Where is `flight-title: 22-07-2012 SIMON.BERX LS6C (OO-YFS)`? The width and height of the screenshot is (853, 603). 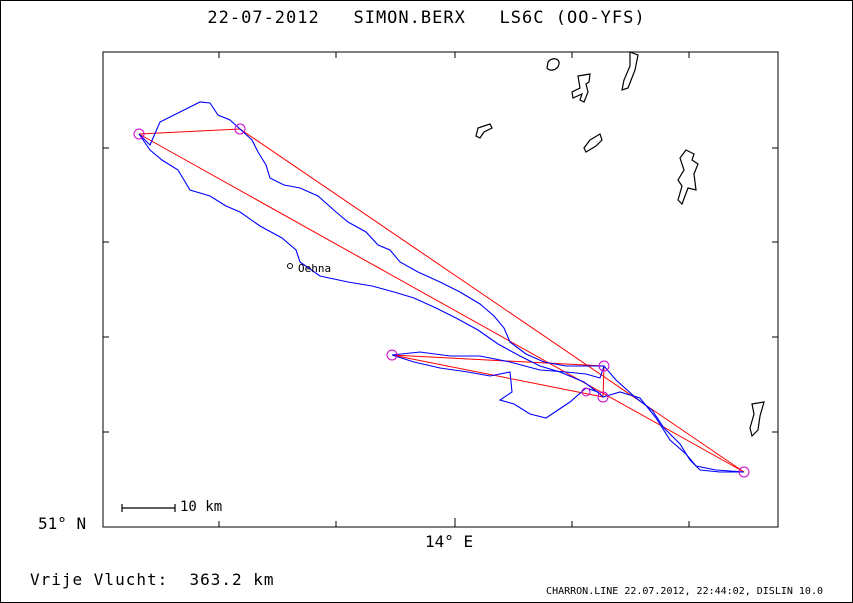
flight-title: 22-07-2012 SIMON.BERX LS6C (OO-YFS) is located at coordinates (426, 18).